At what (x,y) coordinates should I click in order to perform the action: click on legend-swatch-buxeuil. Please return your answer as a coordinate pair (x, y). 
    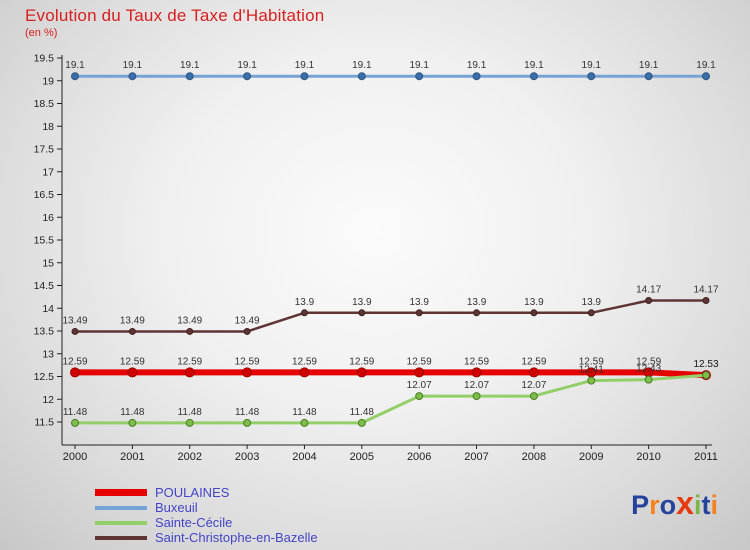
    Looking at the image, I should click on (121, 507).